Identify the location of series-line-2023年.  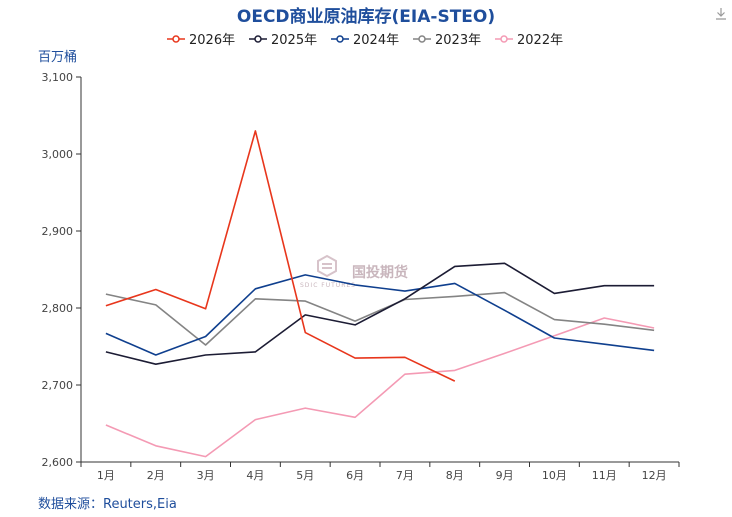
(380, 318).